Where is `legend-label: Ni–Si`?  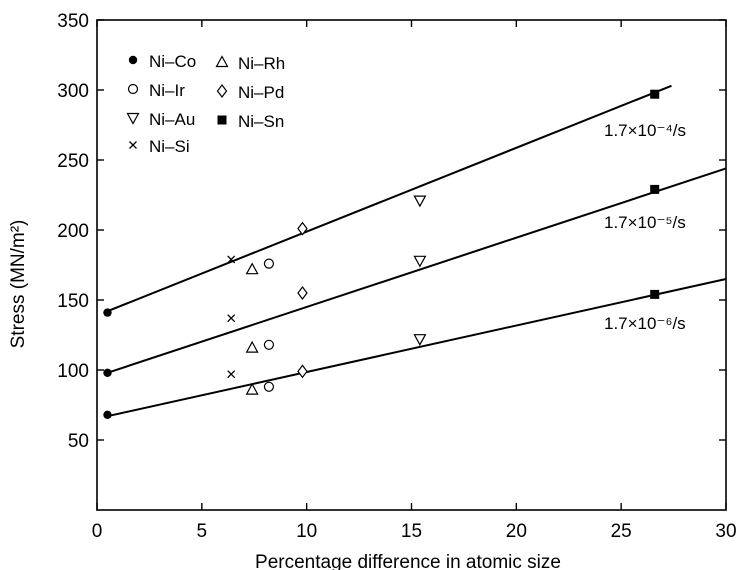
legend-label: Ni–Si is located at coordinates (169, 146).